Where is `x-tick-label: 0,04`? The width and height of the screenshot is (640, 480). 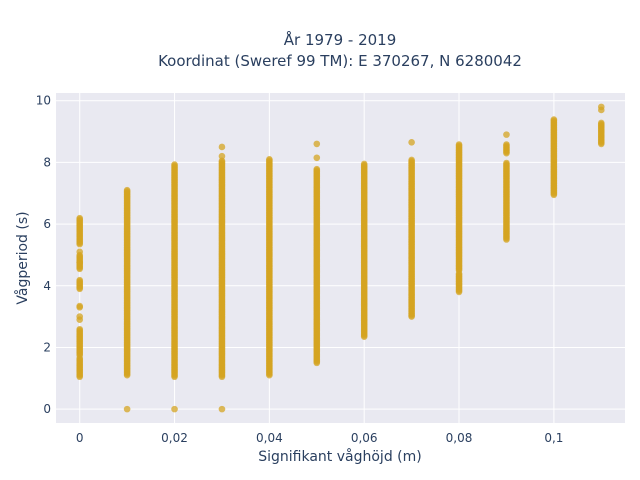
x-tick-label: 0,04 is located at coordinates (269, 438).